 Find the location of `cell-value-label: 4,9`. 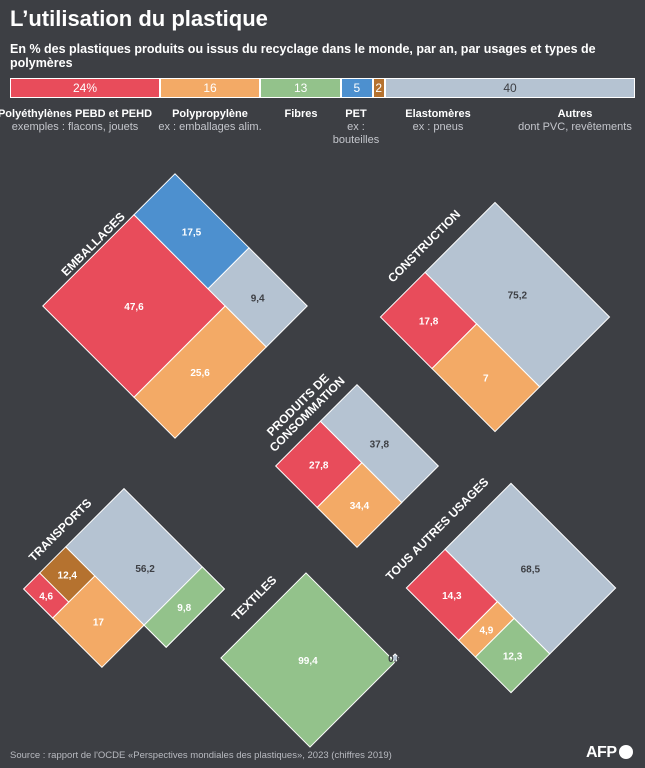

cell-value-label: 4,9 is located at coordinates (486, 630).